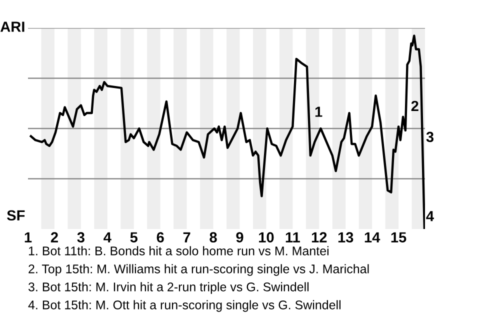 The width and height of the screenshot is (480, 320). I want to click on x-tick-label: 3, so click(80, 237).